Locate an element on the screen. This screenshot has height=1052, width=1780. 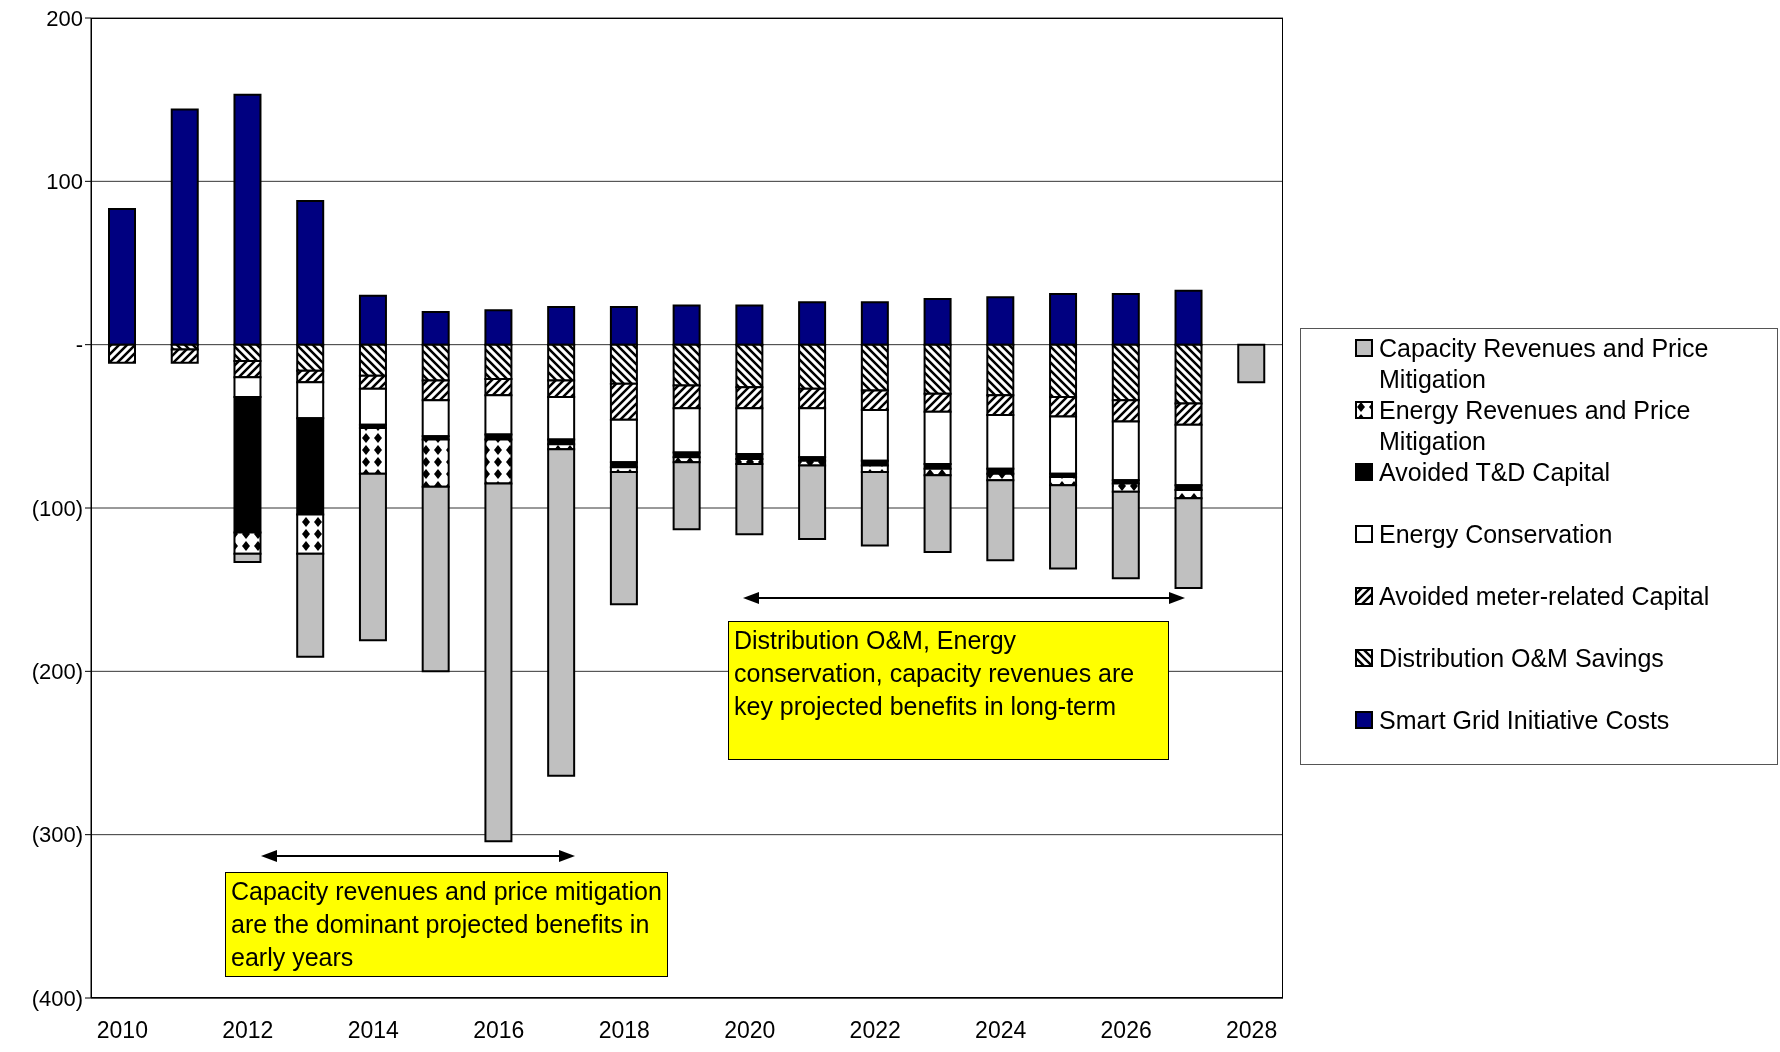
legend-label: Capacity Revenues and Price Mitigation is located at coordinates (1544, 364).